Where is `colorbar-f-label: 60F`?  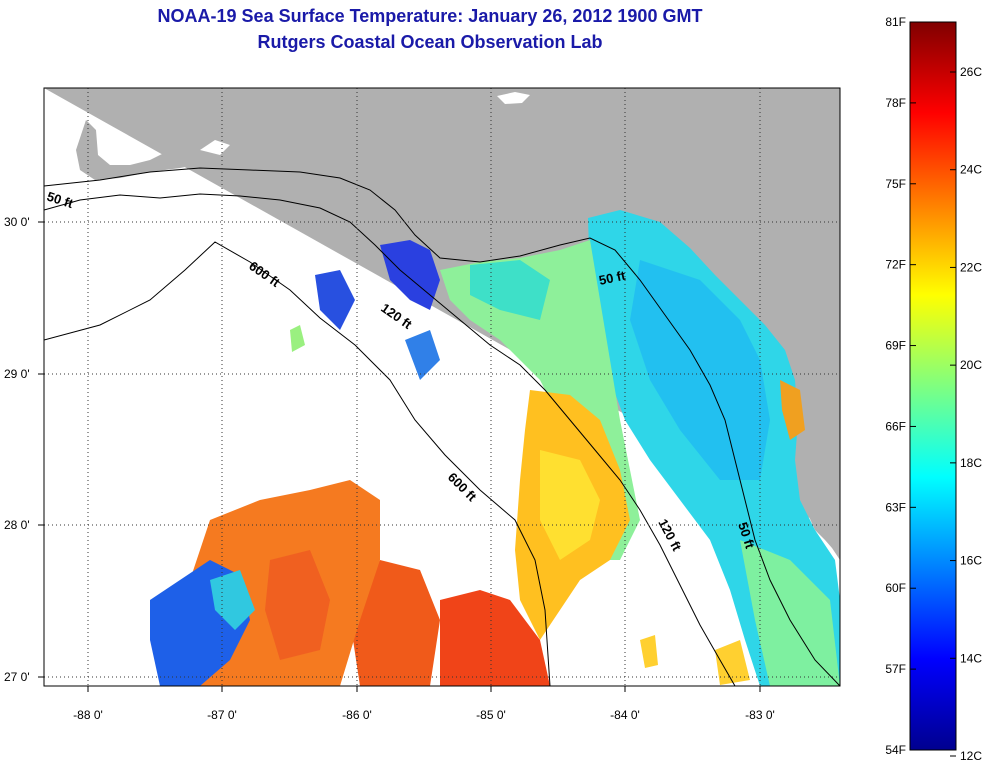
colorbar-f-label: 60F is located at coordinates (895, 588).